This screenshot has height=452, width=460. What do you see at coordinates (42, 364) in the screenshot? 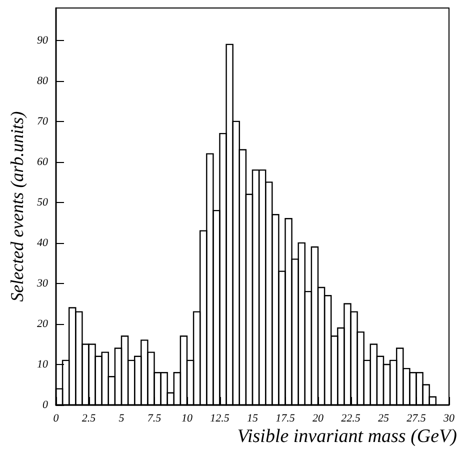
I see `y-tick-label: 10` at bounding box center [42, 364].